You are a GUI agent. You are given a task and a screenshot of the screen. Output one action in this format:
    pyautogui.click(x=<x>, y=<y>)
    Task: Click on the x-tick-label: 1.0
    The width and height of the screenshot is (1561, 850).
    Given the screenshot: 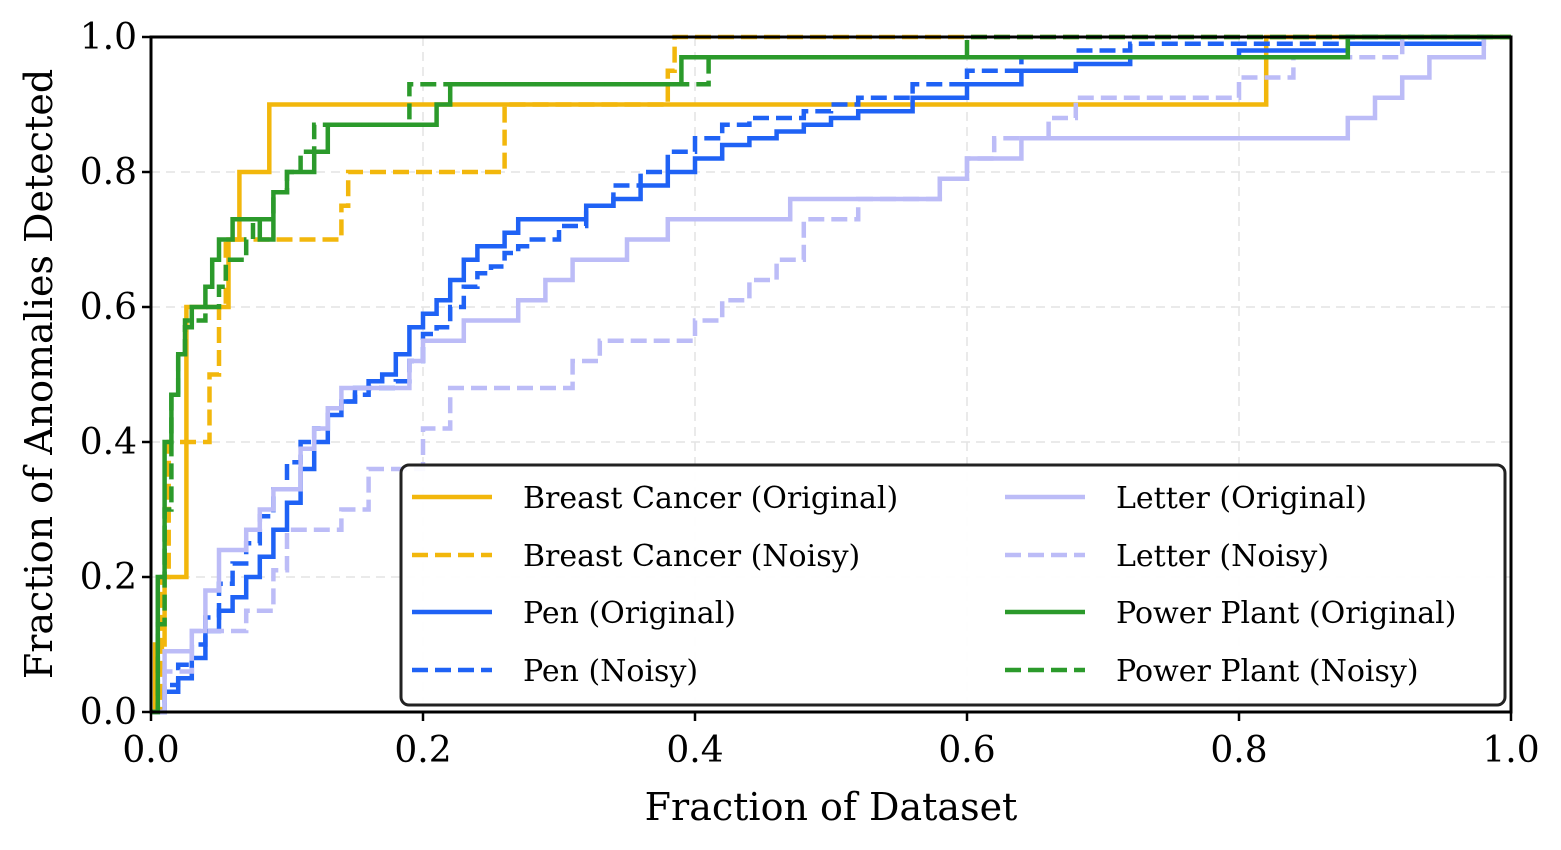 What is the action you would take?
    pyautogui.click(x=1510, y=750)
    